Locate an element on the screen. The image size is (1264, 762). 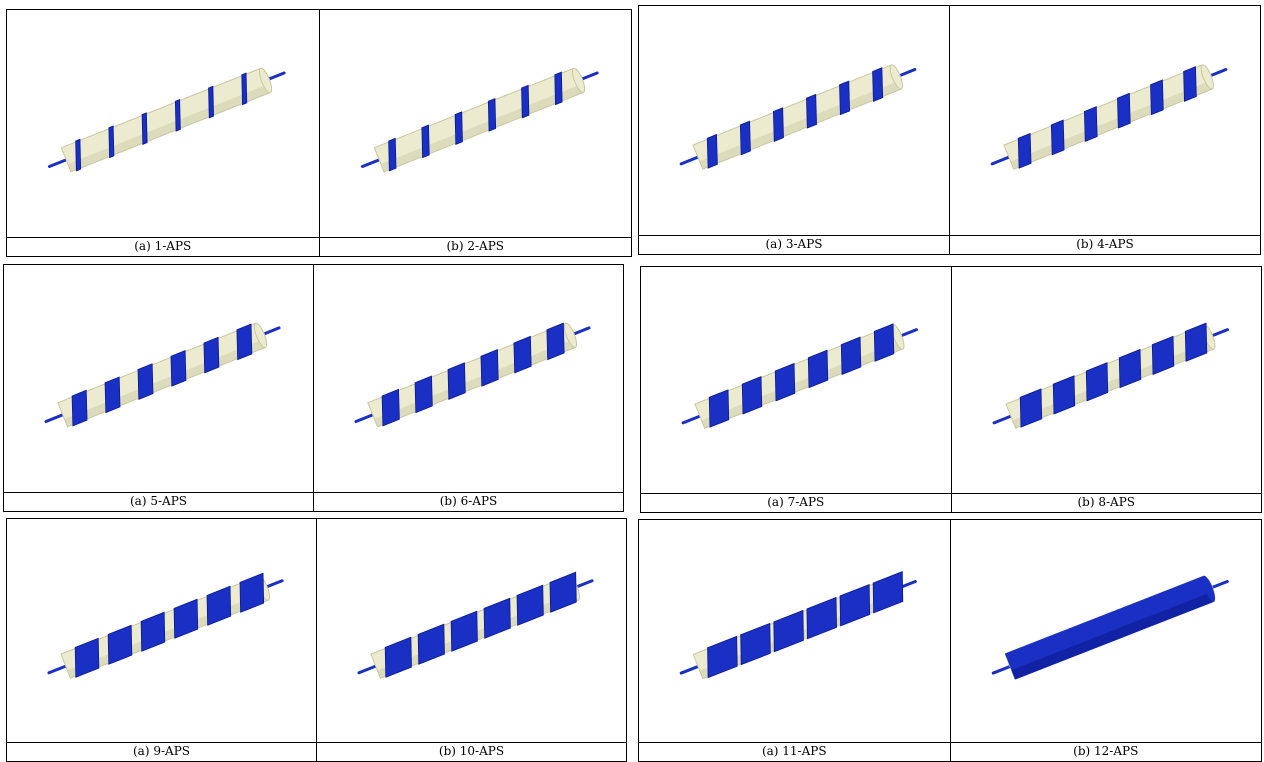
panel-image-2-aps is located at coordinates (475, 123).